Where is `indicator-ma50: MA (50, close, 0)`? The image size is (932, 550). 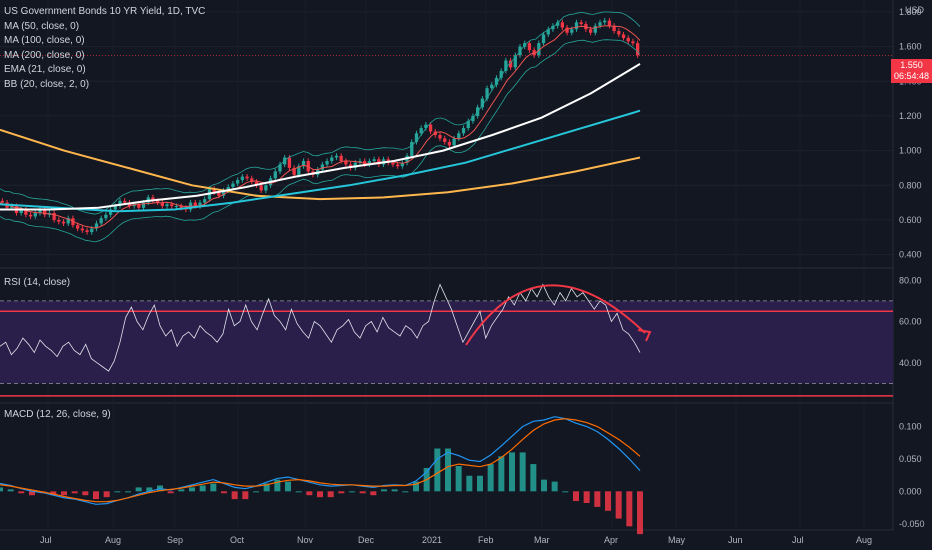 indicator-ma50: MA (50, close, 0) is located at coordinates (42, 26).